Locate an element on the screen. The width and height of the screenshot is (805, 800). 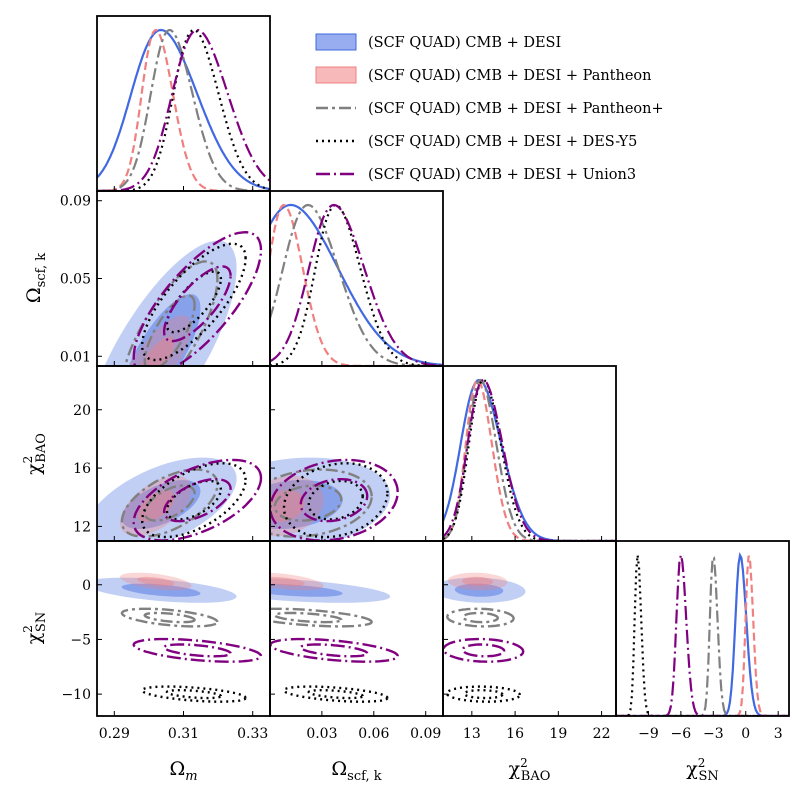
x-tick-label-sn: 0 is located at coordinates (745, 734).